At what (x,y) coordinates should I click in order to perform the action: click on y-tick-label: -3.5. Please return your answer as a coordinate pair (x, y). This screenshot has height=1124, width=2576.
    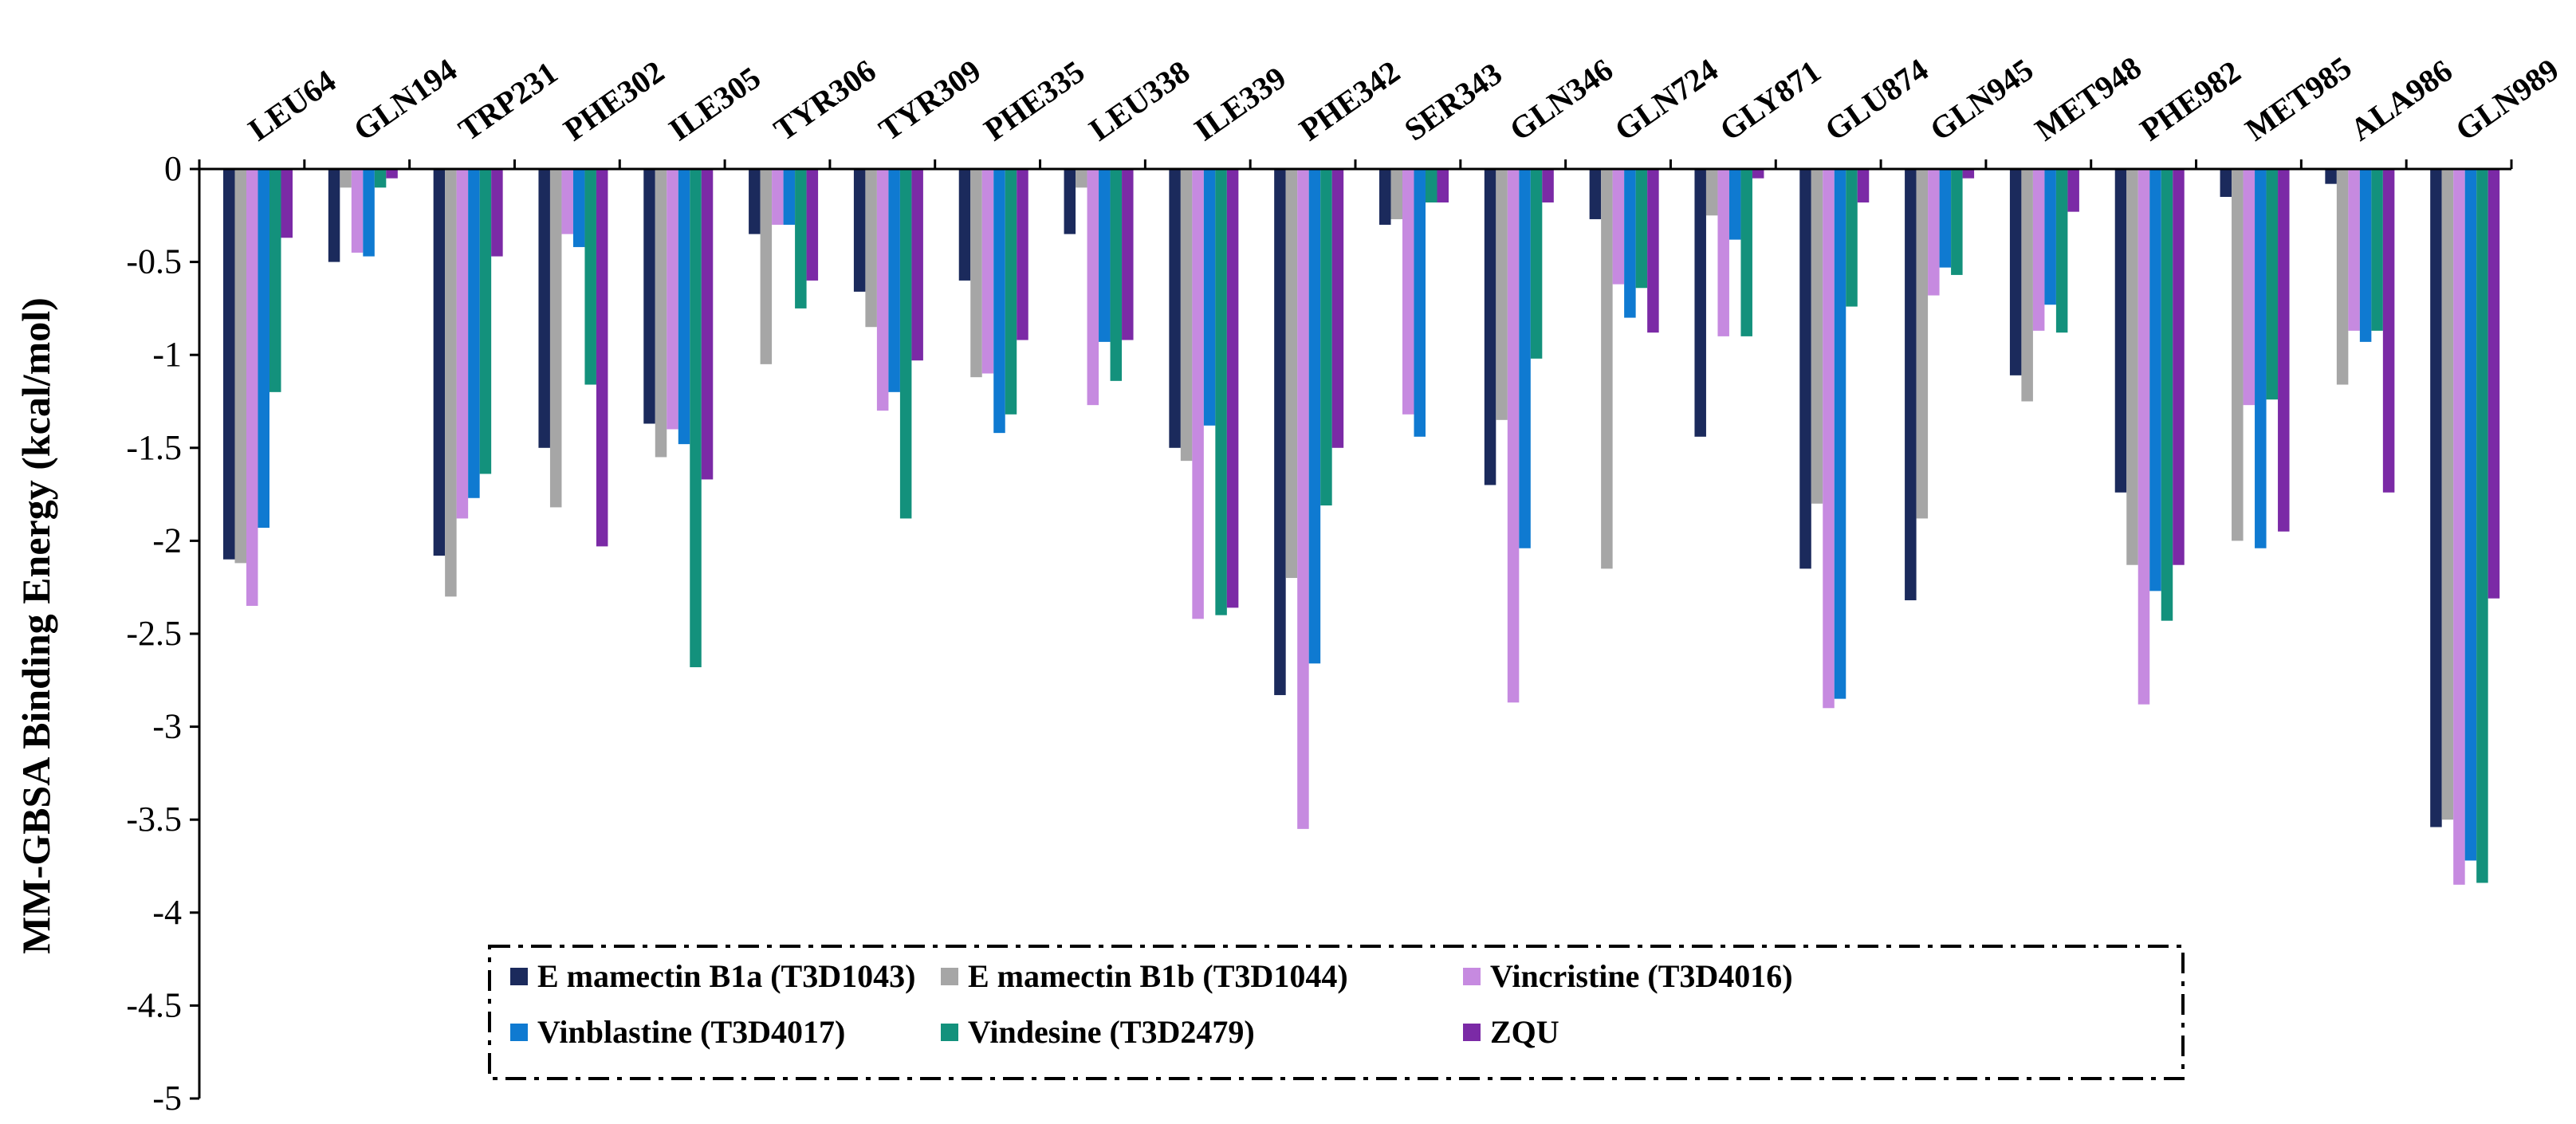
    Looking at the image, I should click on (154, 819).